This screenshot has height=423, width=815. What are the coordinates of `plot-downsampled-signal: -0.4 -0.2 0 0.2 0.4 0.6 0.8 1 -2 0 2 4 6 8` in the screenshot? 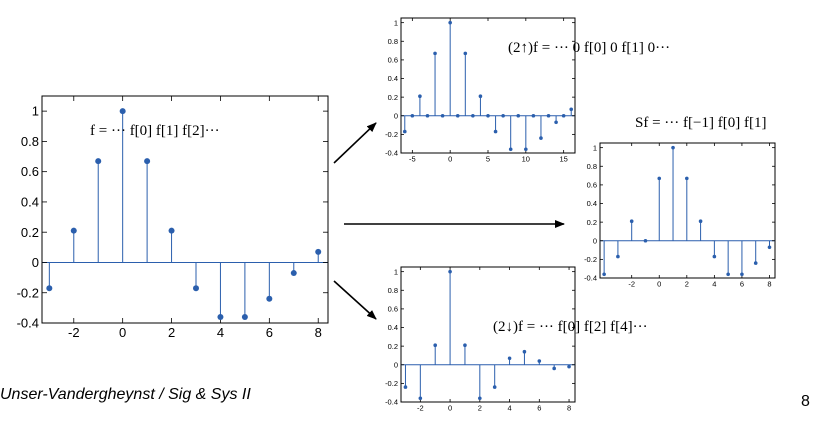 It's located at (480, 339).